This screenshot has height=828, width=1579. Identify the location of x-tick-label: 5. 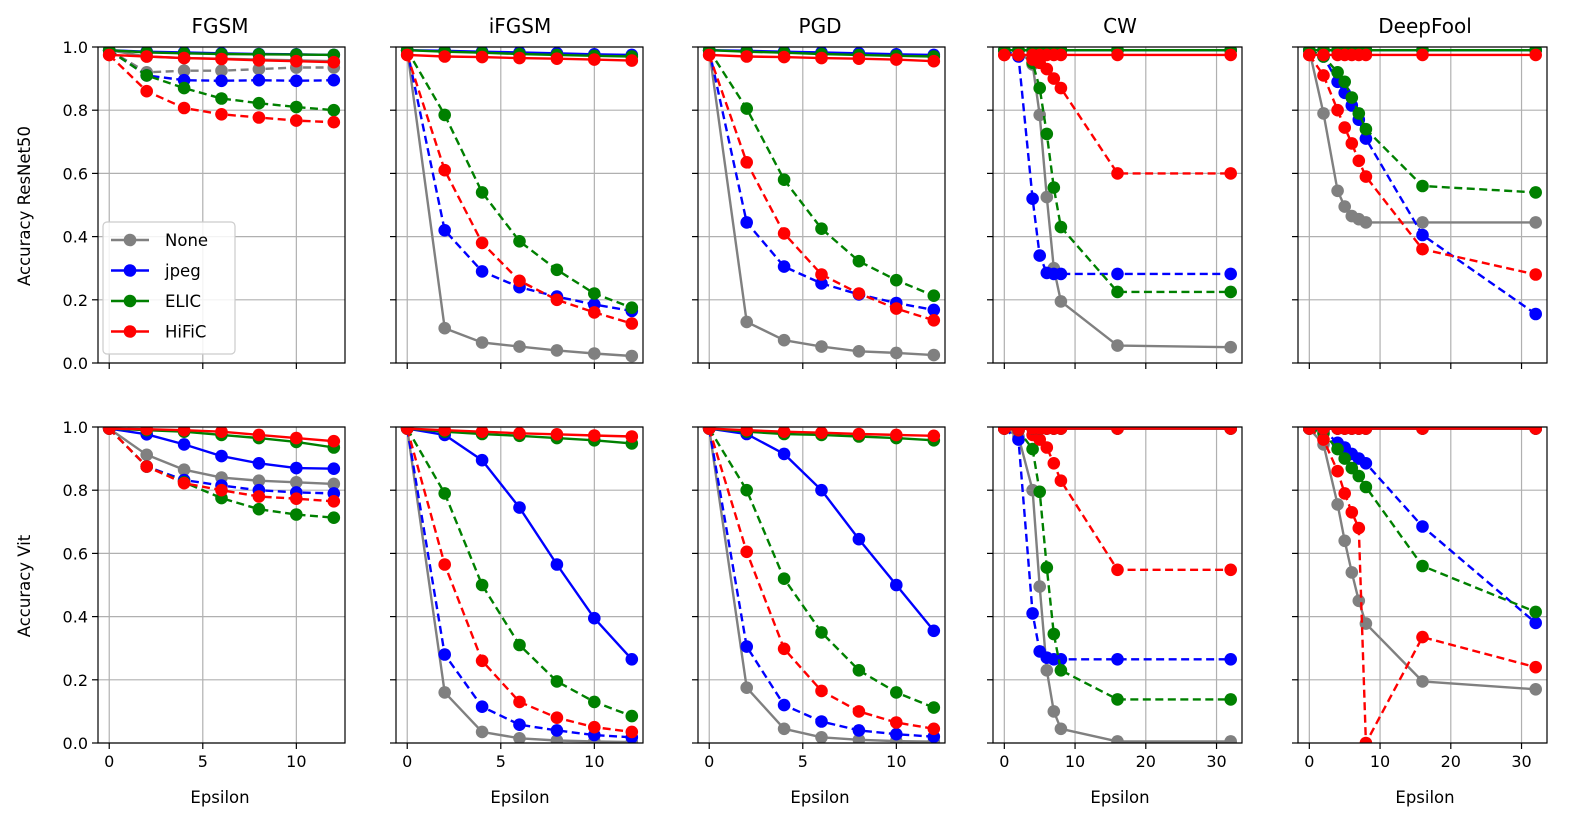
(203, 761).